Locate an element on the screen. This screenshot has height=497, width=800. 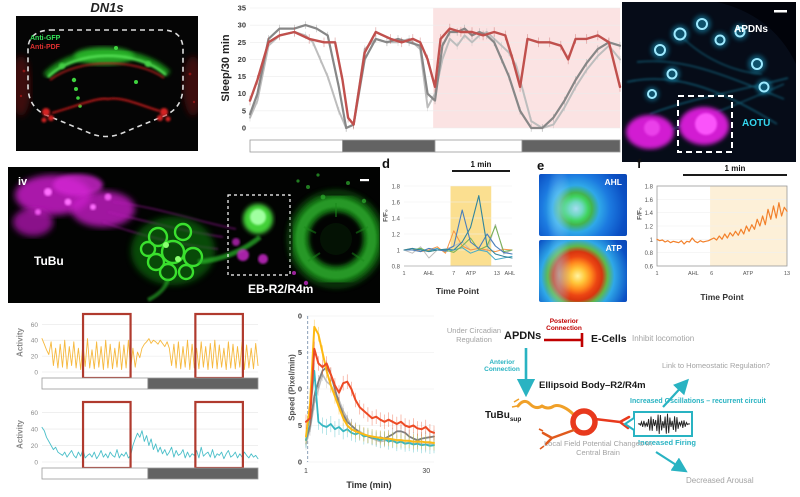
ellipsoid-ring is located at coordinates (584, 422).